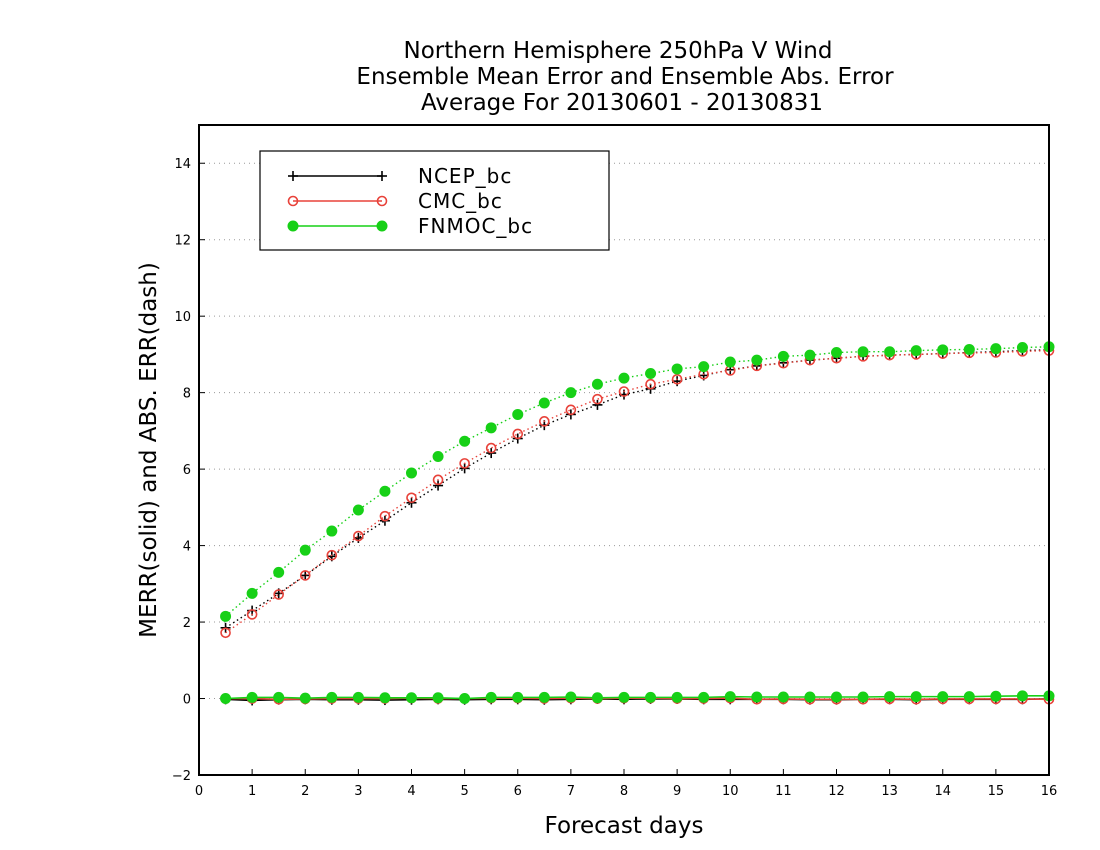 Image resolution: width=1100 pixels, height=850 pixels. I want to click on y-axis-label: MERR(solid) and ABS. ERR(dash), so click(149, 450).